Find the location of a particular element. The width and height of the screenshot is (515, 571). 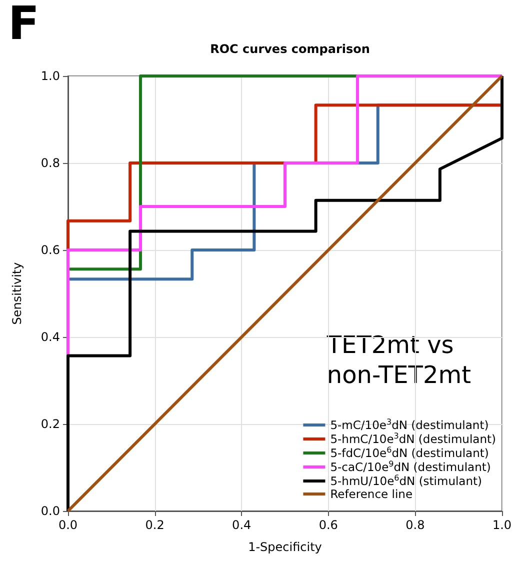

x-tick-label: 0.6 is located at coordinates (328, 525).